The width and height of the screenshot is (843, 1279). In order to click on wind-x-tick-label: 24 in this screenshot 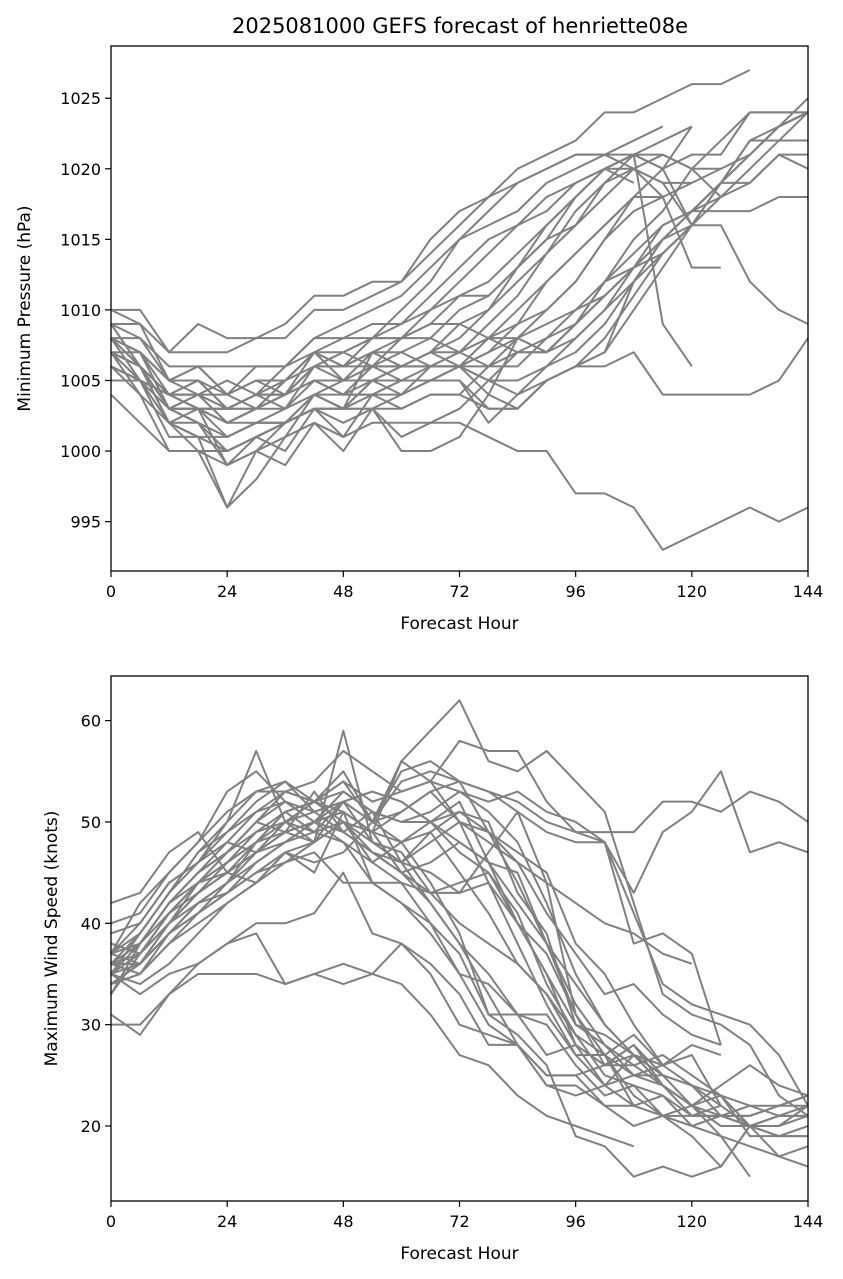, I will do `click(227, 1221)`.